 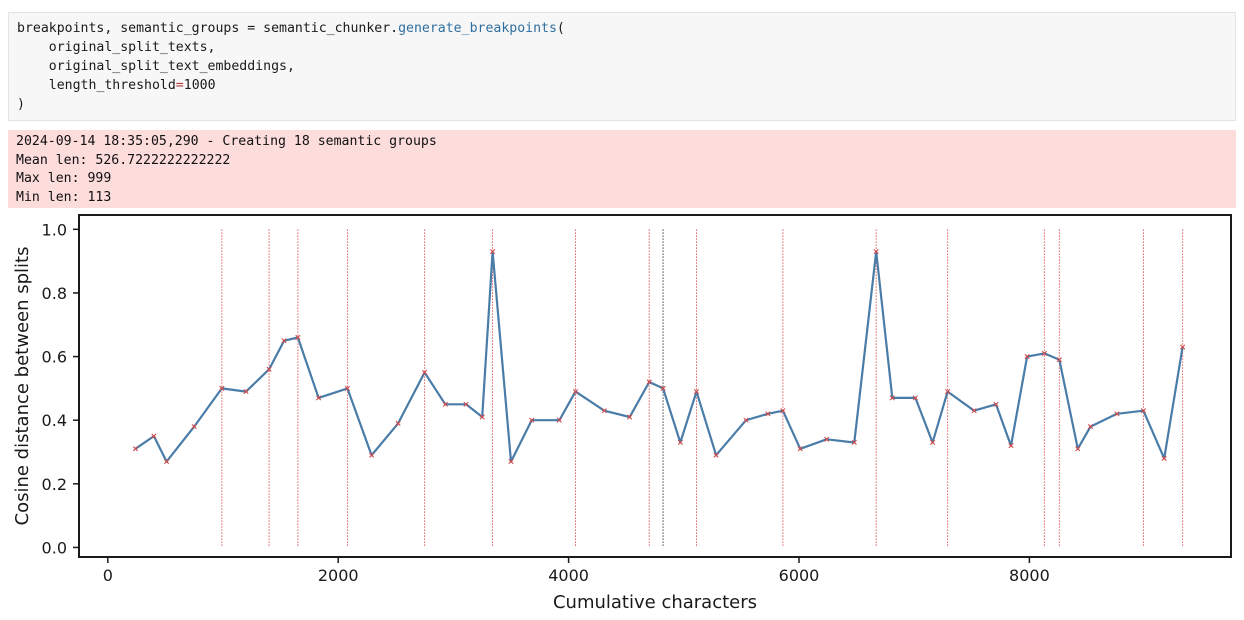 What do you see at coordinates (560, 28) in the screenshot?
I see `code-text: (` at bounding box center [560, 28].